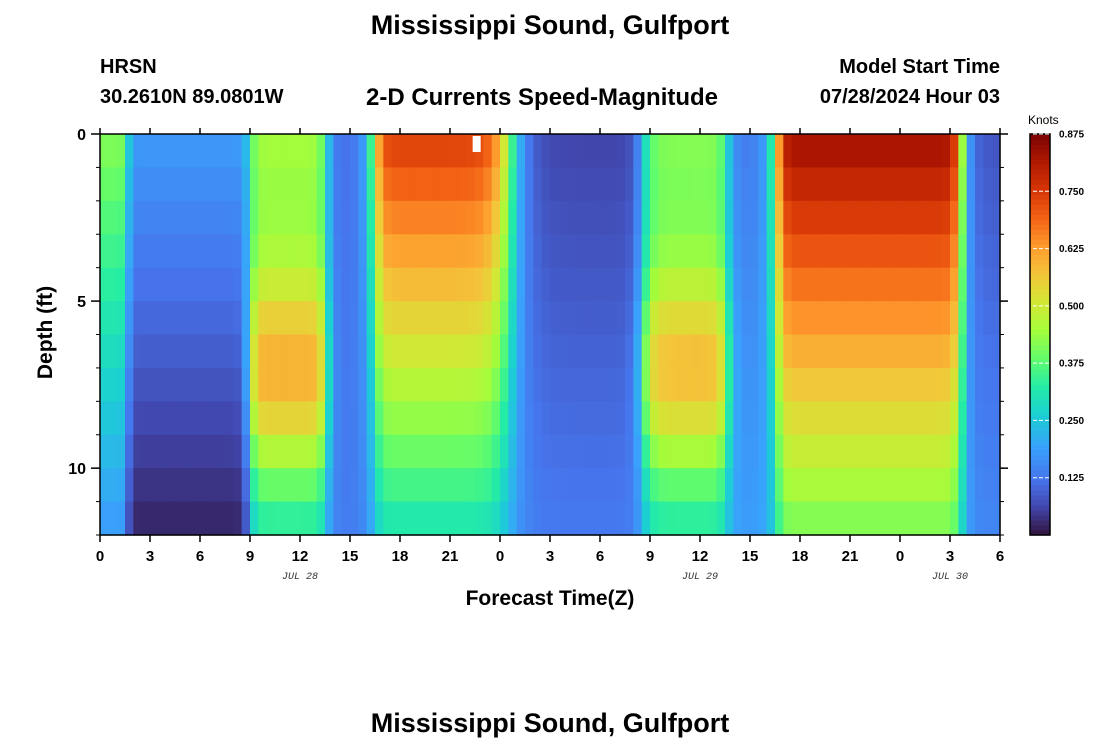 This screenshot has height=750, width=1100. Describe the element at coordinates (1071, 478) in the screenshot. I see `colorbar-tick-label: 0.125` at that location.